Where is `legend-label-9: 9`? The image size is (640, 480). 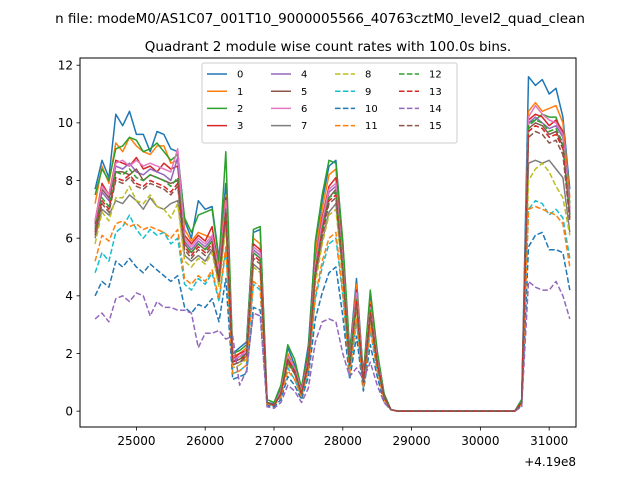
legend-label-9: 9 is located at coordinates (368, 92).